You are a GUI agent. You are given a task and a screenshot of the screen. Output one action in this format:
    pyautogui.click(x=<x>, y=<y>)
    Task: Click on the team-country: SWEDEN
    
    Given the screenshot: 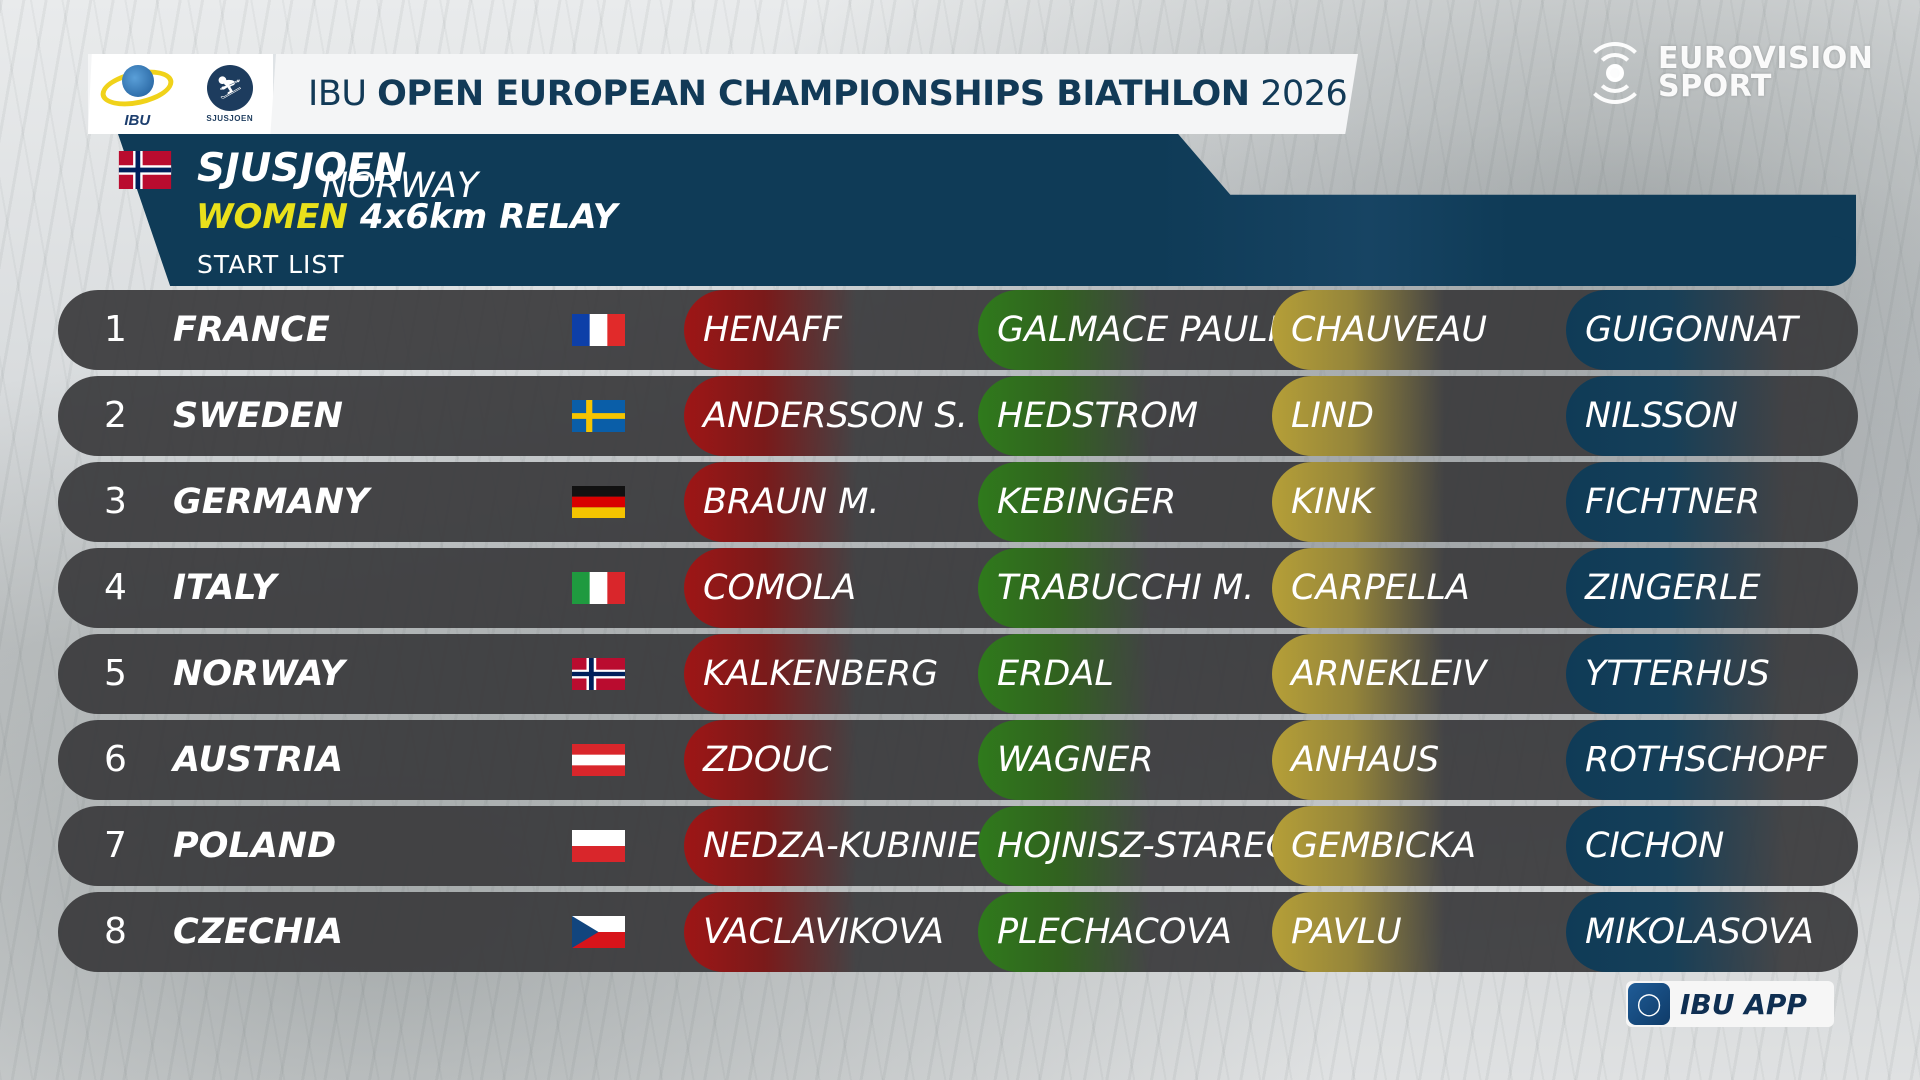 What is the action you would take?
    pyautogui.click(x=258, y=416)
    